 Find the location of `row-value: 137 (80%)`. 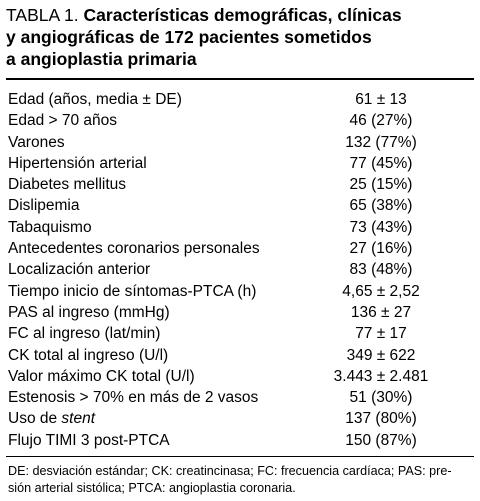

row-value: 137 (80%) is located at coordinates (381, 419).